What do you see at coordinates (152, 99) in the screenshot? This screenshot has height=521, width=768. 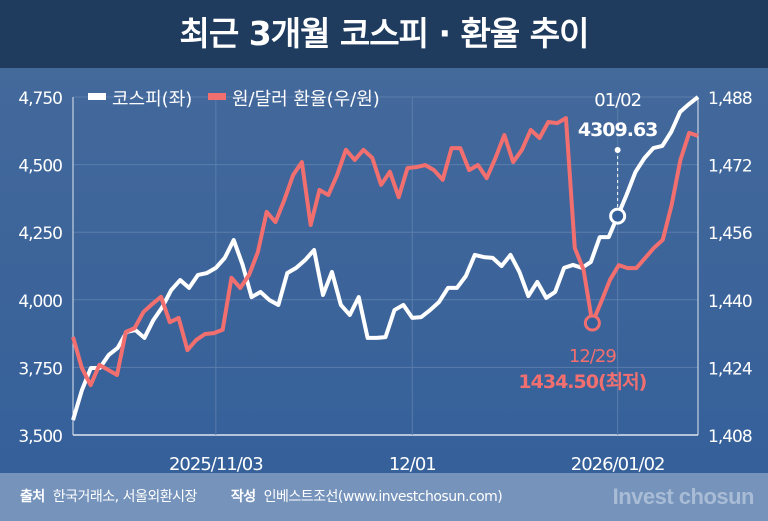 I see `legend-label-kospi: 코스피(좌)` at bounding box center [152, 99].